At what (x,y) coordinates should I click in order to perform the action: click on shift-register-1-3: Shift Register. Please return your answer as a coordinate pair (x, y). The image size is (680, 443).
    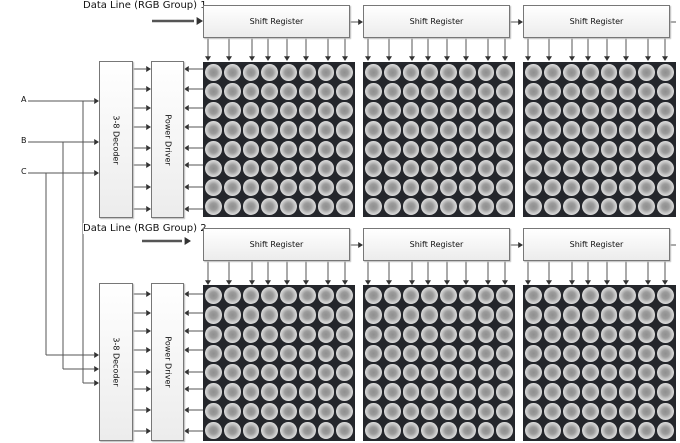
    Looking at the image, I should click on (596, 21).